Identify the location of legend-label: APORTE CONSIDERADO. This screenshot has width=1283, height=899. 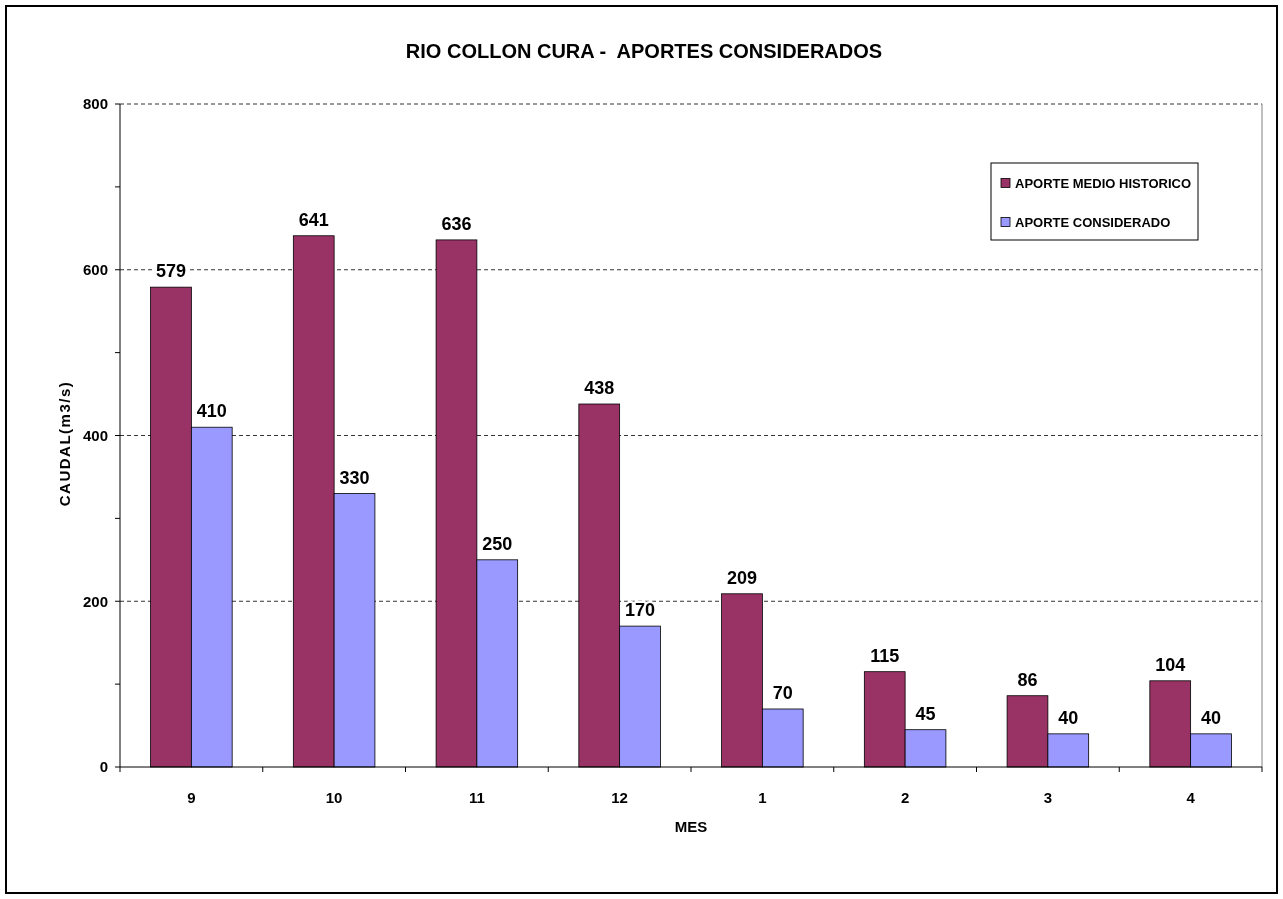
(1093, 222).